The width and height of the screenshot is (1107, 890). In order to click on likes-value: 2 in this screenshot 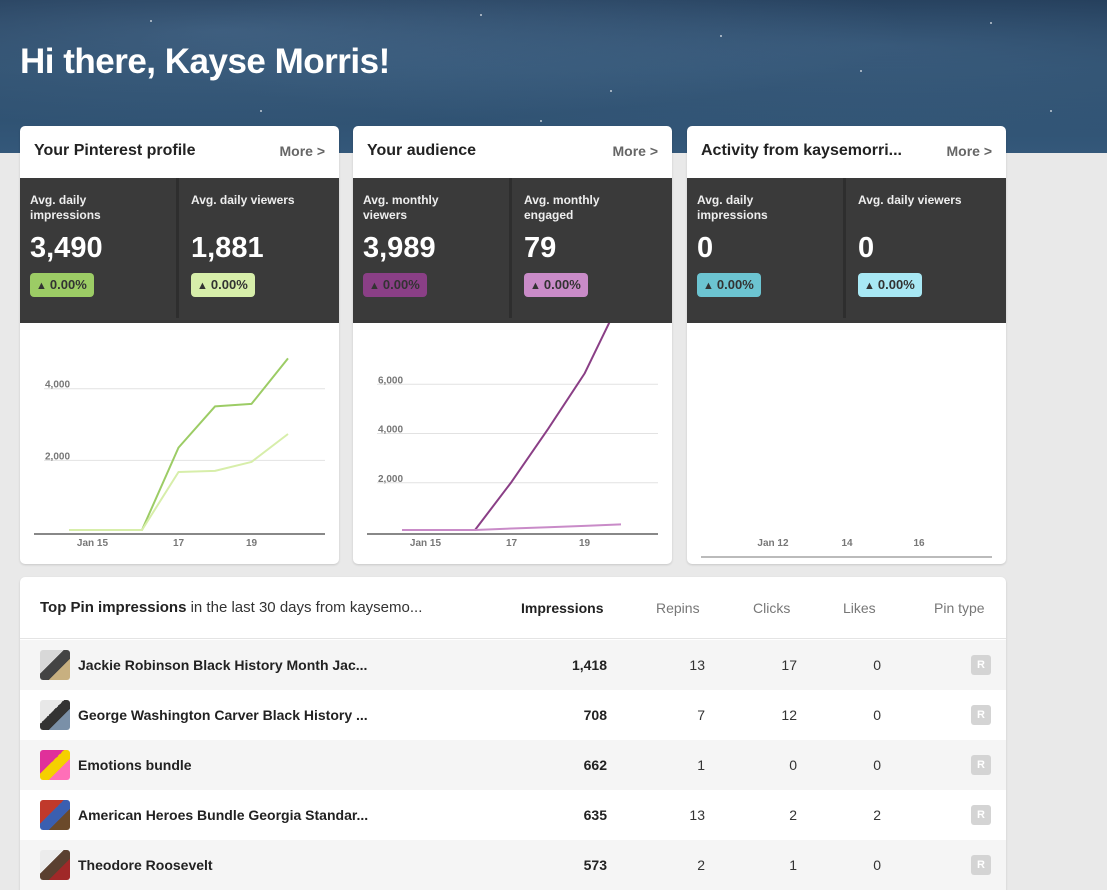, I will do `click(877, 815)`.